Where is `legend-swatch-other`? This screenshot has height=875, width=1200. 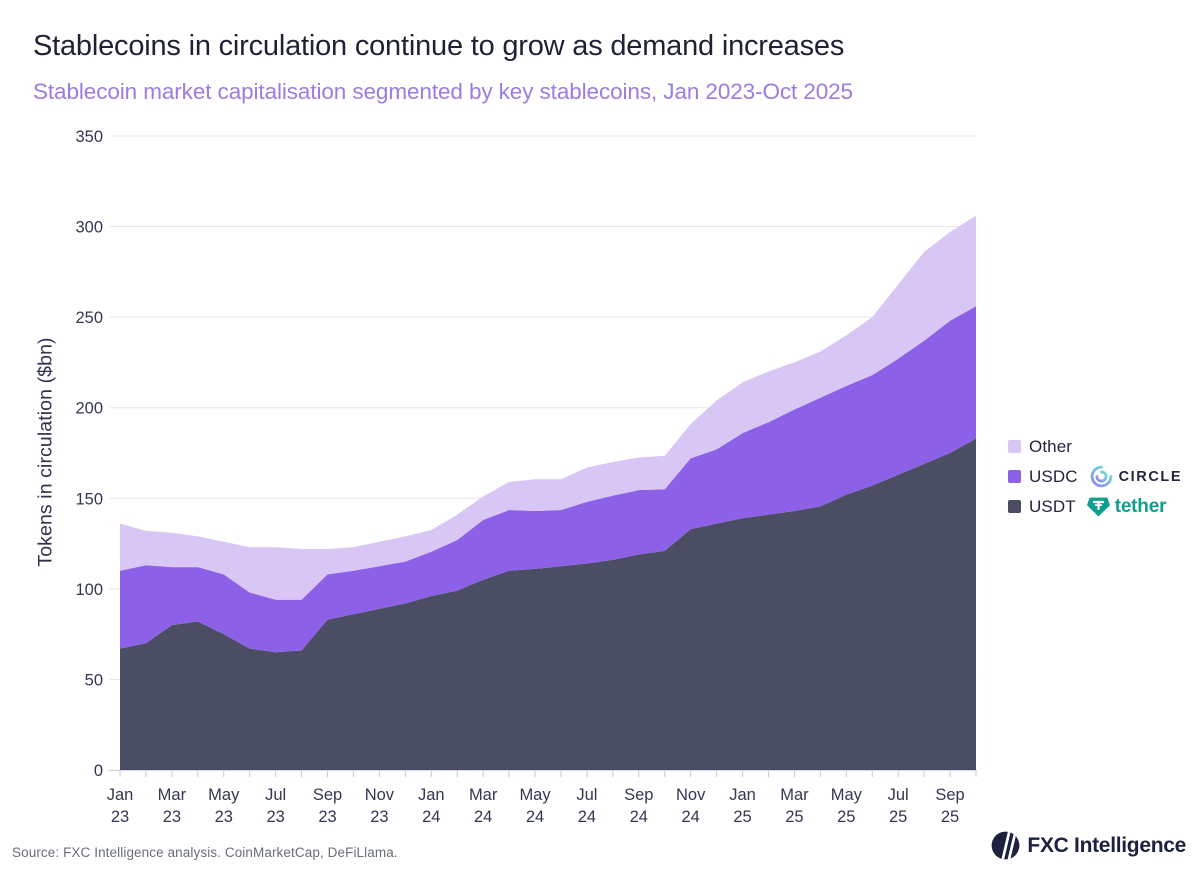
legend-swatch-other is located at coordinates (1014, 446).